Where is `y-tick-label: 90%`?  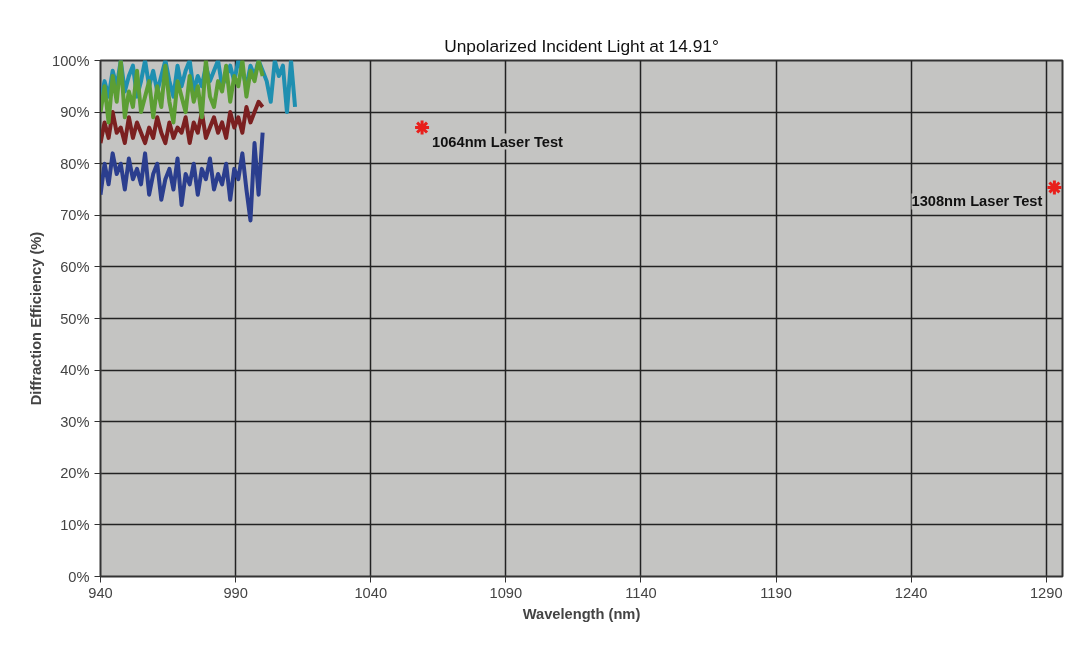
y-tick-label: 90% is located at coordinates (75, 112).